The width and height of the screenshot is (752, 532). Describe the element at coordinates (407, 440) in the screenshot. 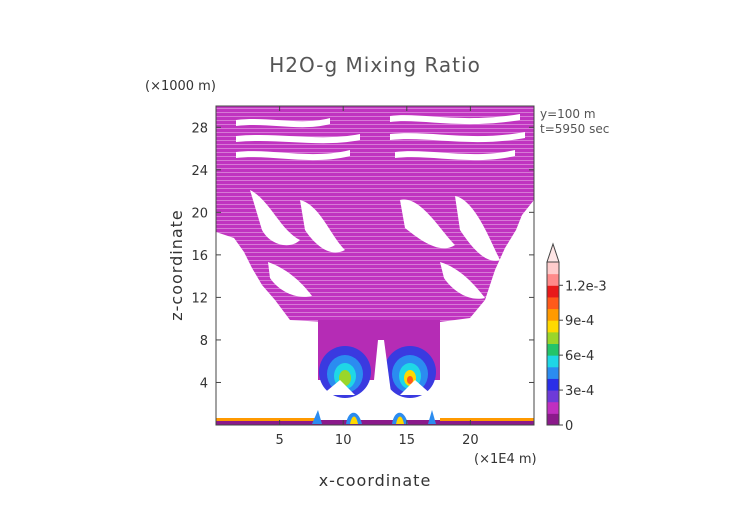

I see `x-tick-label: 15` at that location.